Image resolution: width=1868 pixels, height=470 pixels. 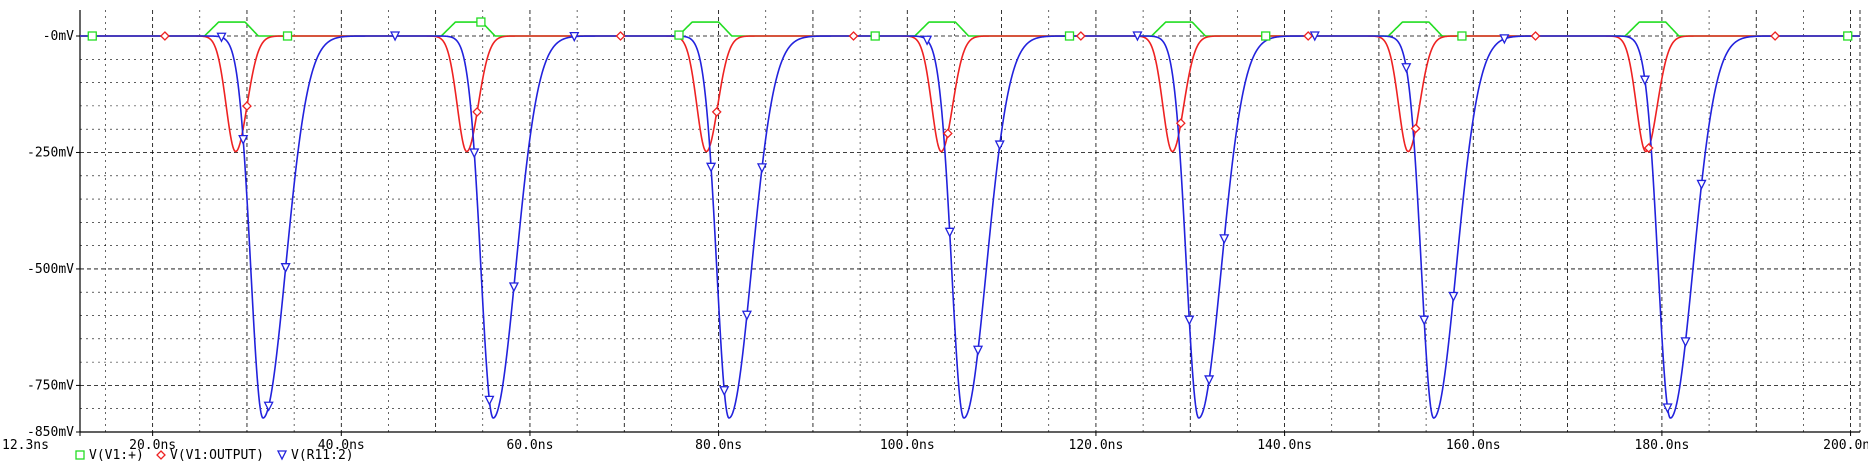 I want to click on legend: V(V1:+) V(V1:OUTPUT) V(R11:2), so click(x=214, y=455).